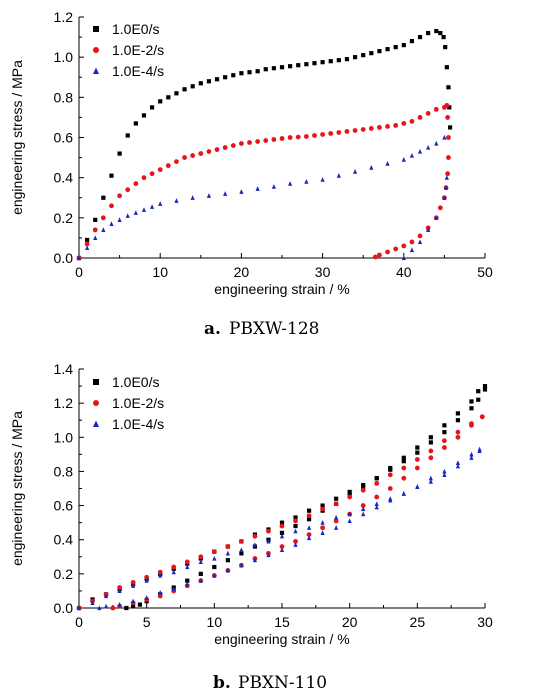  What do you see at coordinates (64, 218) in the screenshot?
I see `y-tick-label: 0.2` at bounding box center [64, 218].